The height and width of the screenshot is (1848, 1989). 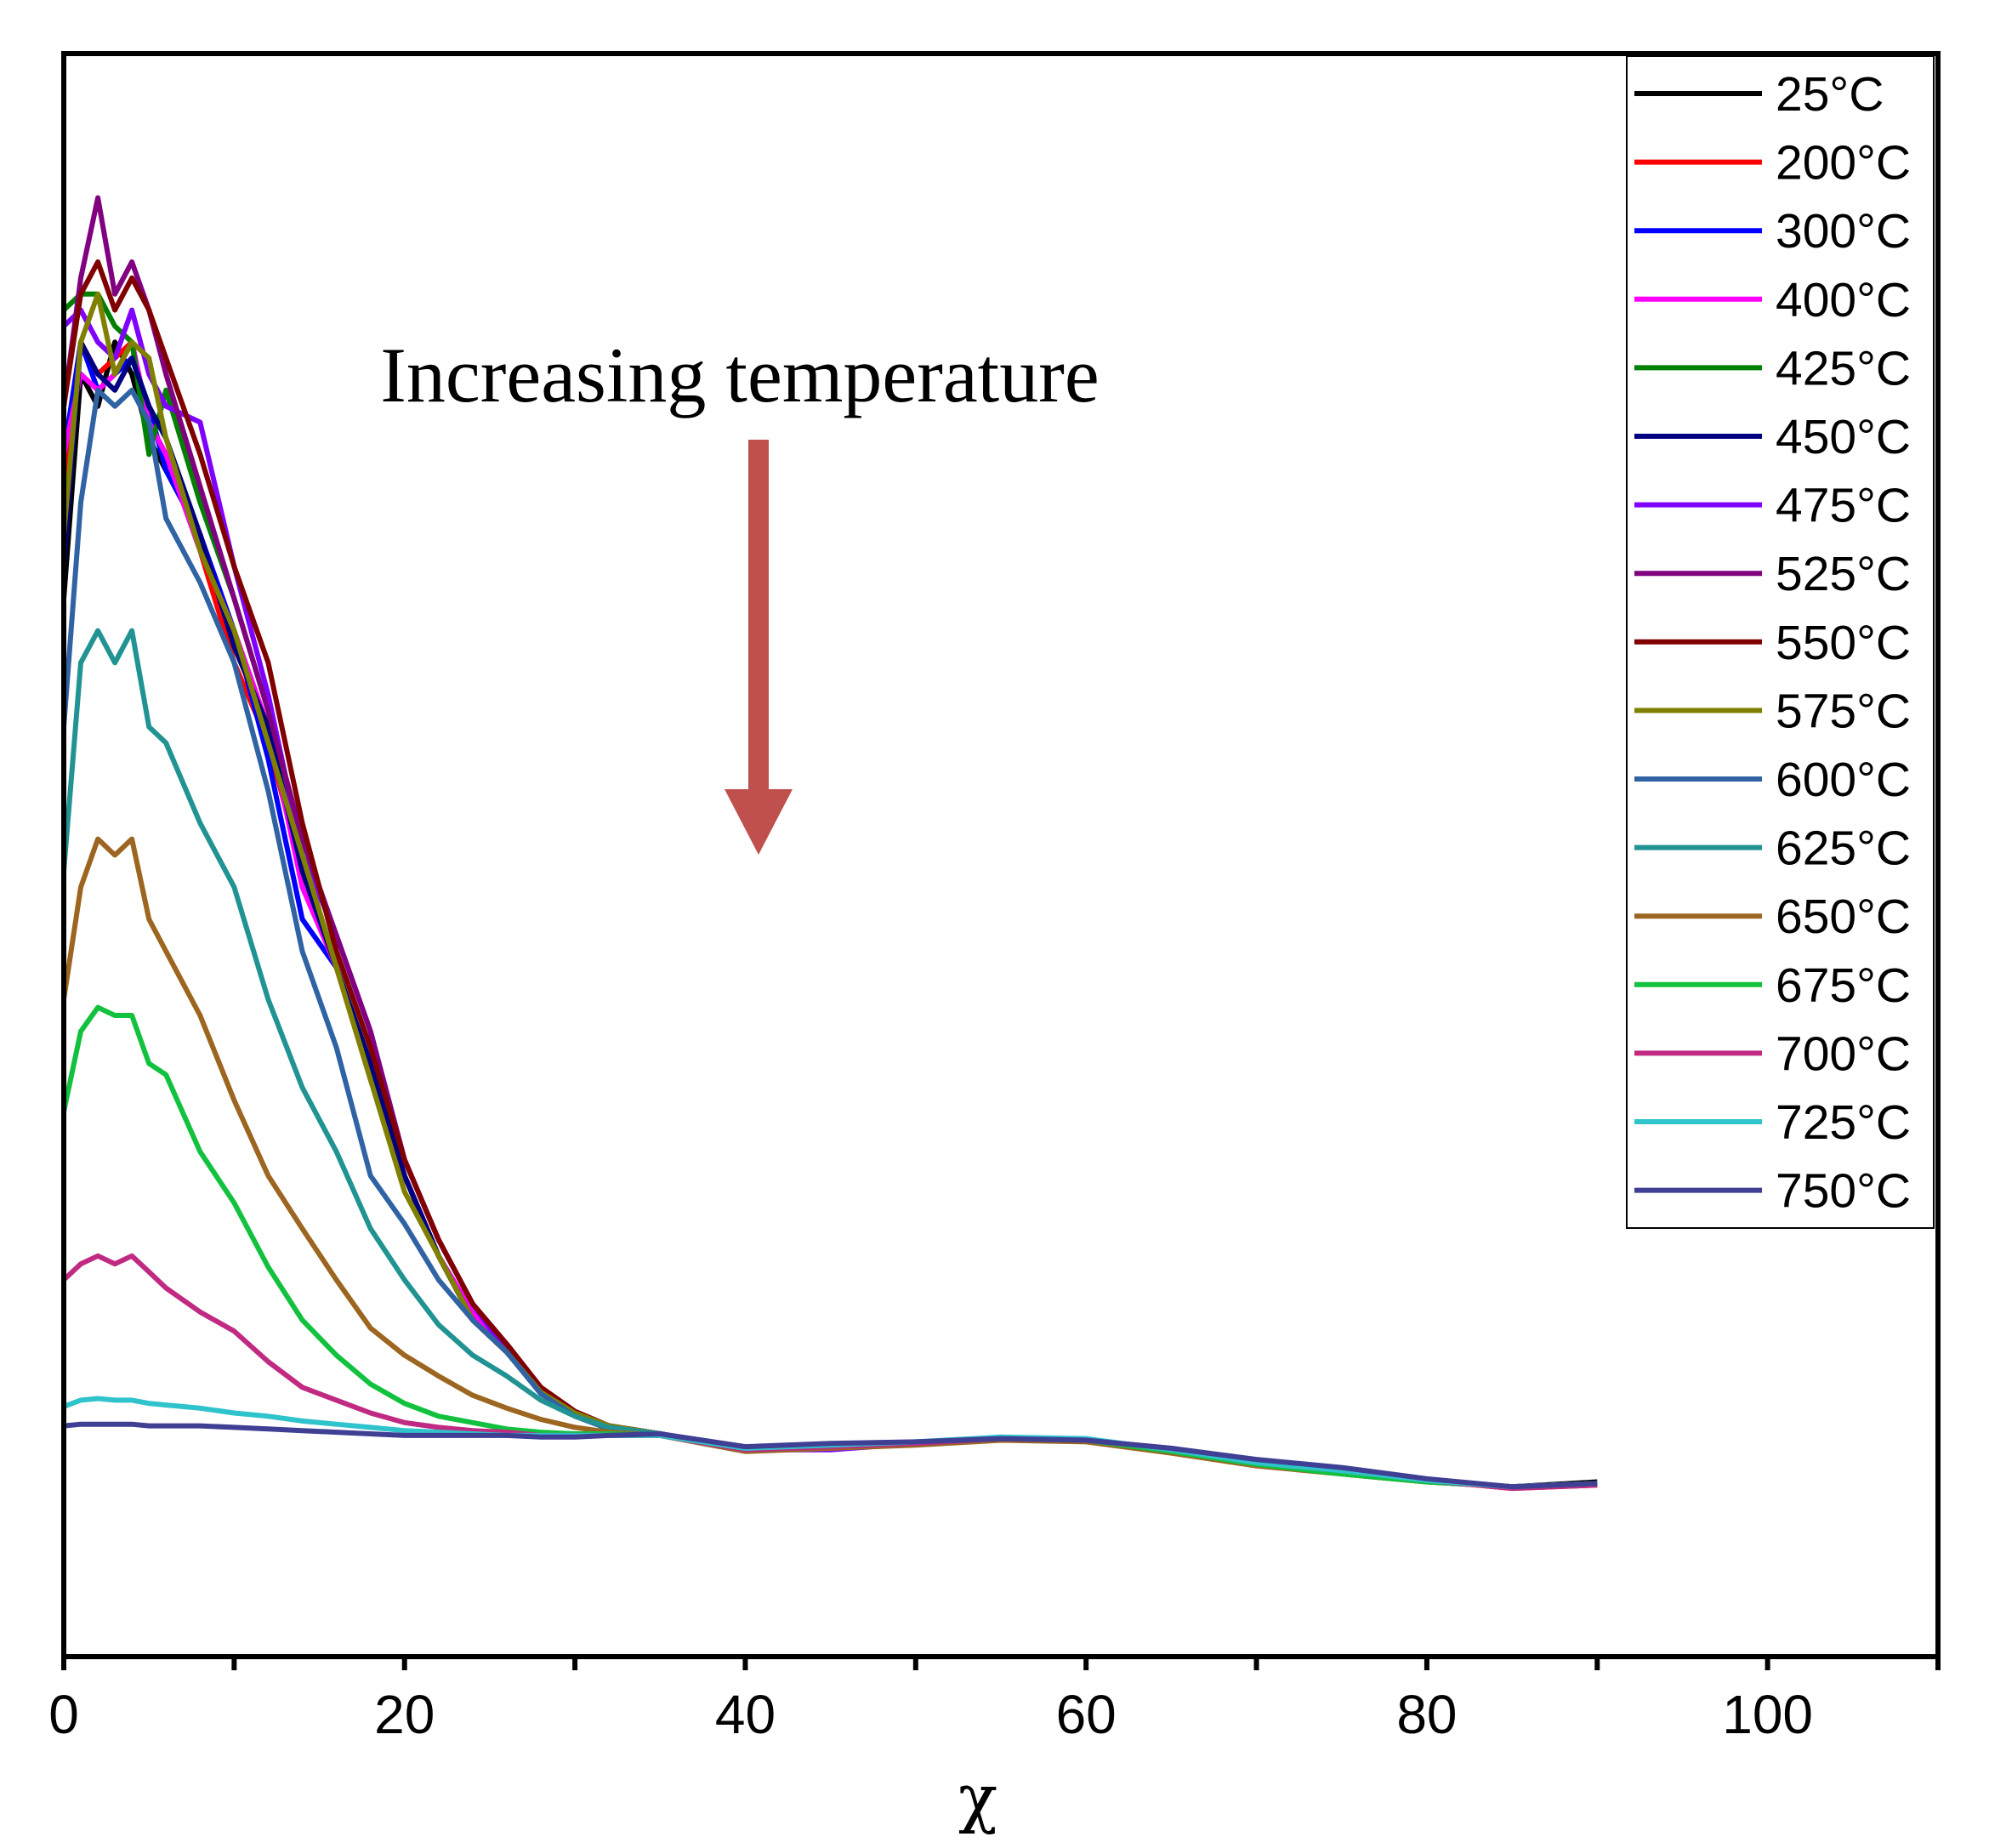 I want to click on legend-label: 750°C, so click(x=1843, y=1191).